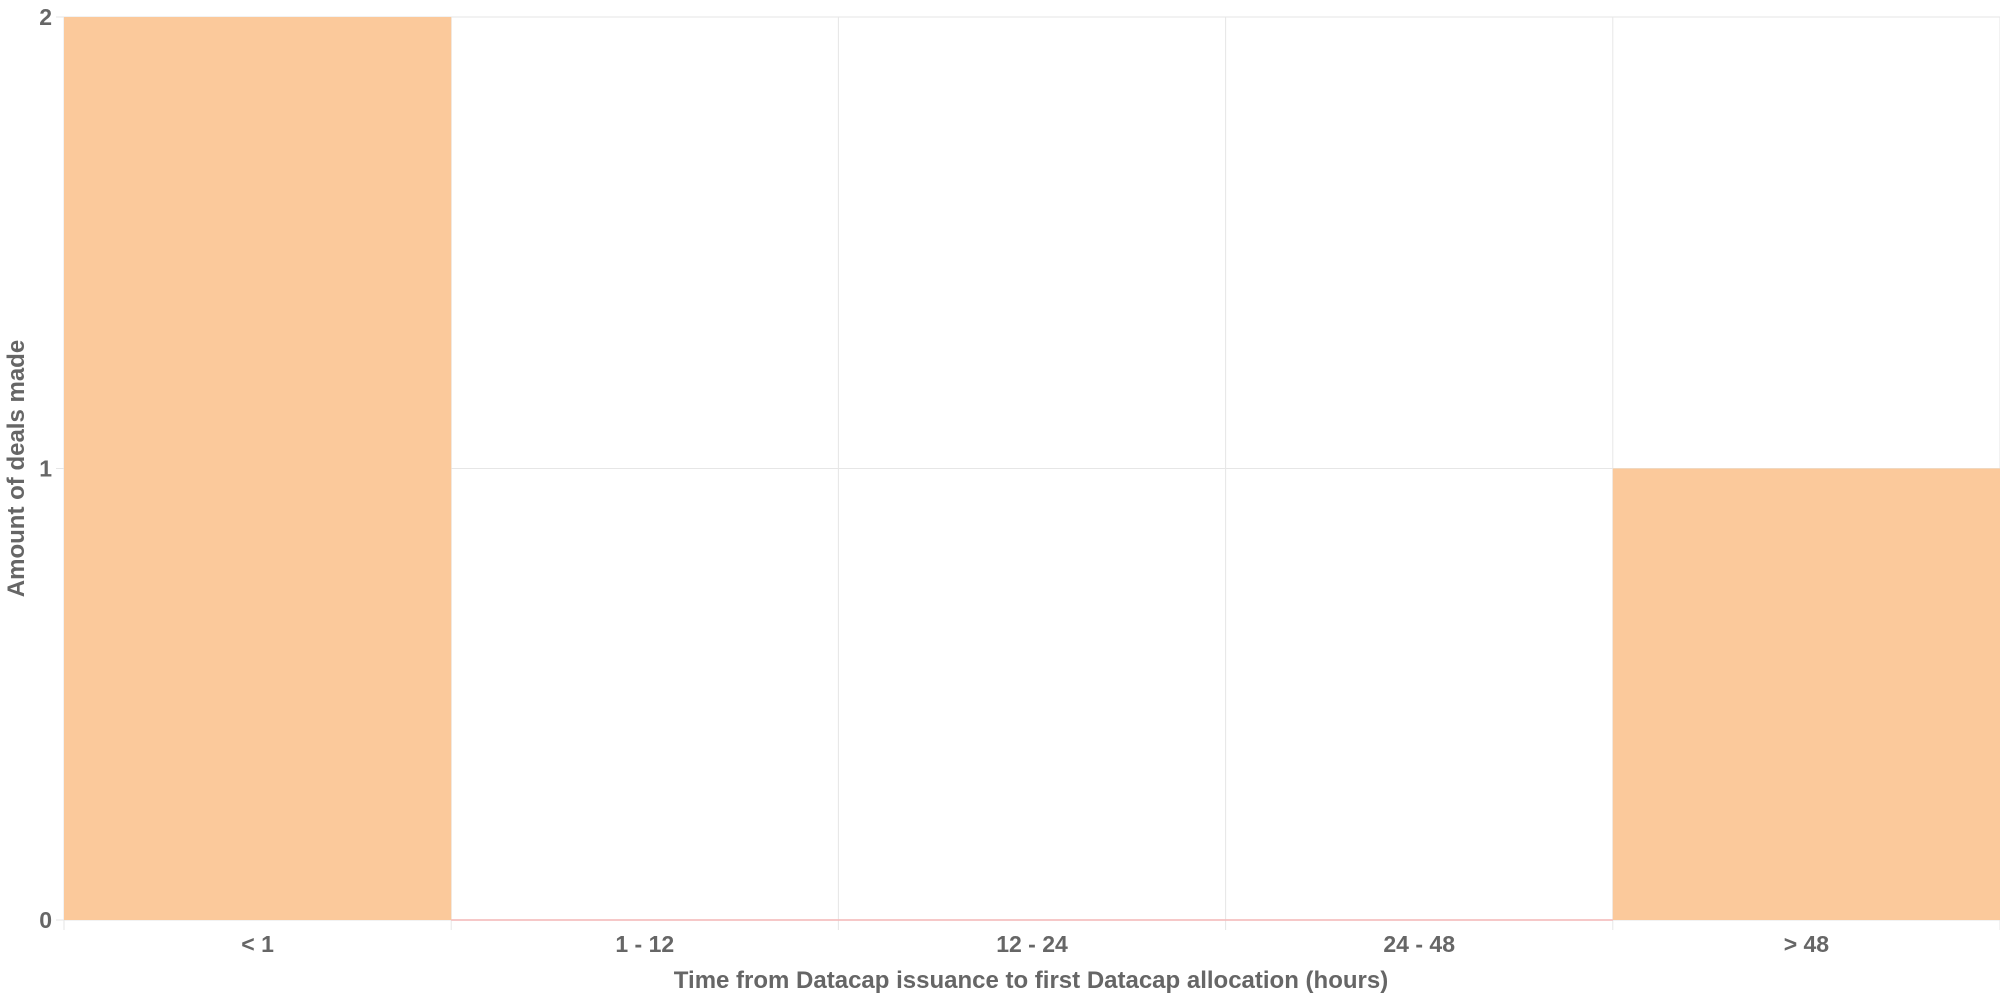 This screenshot has height=1000, width=2000. I want to click on x-tick-label: < 1, so click(257, 944).